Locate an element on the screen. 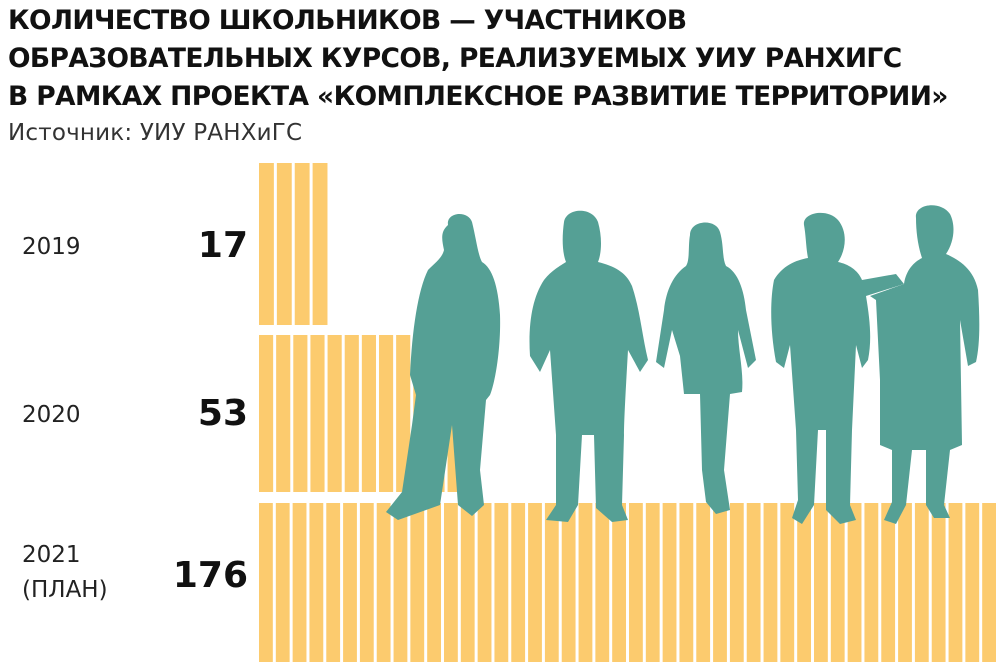  bar-2019 is located at coordinates (293, 244).